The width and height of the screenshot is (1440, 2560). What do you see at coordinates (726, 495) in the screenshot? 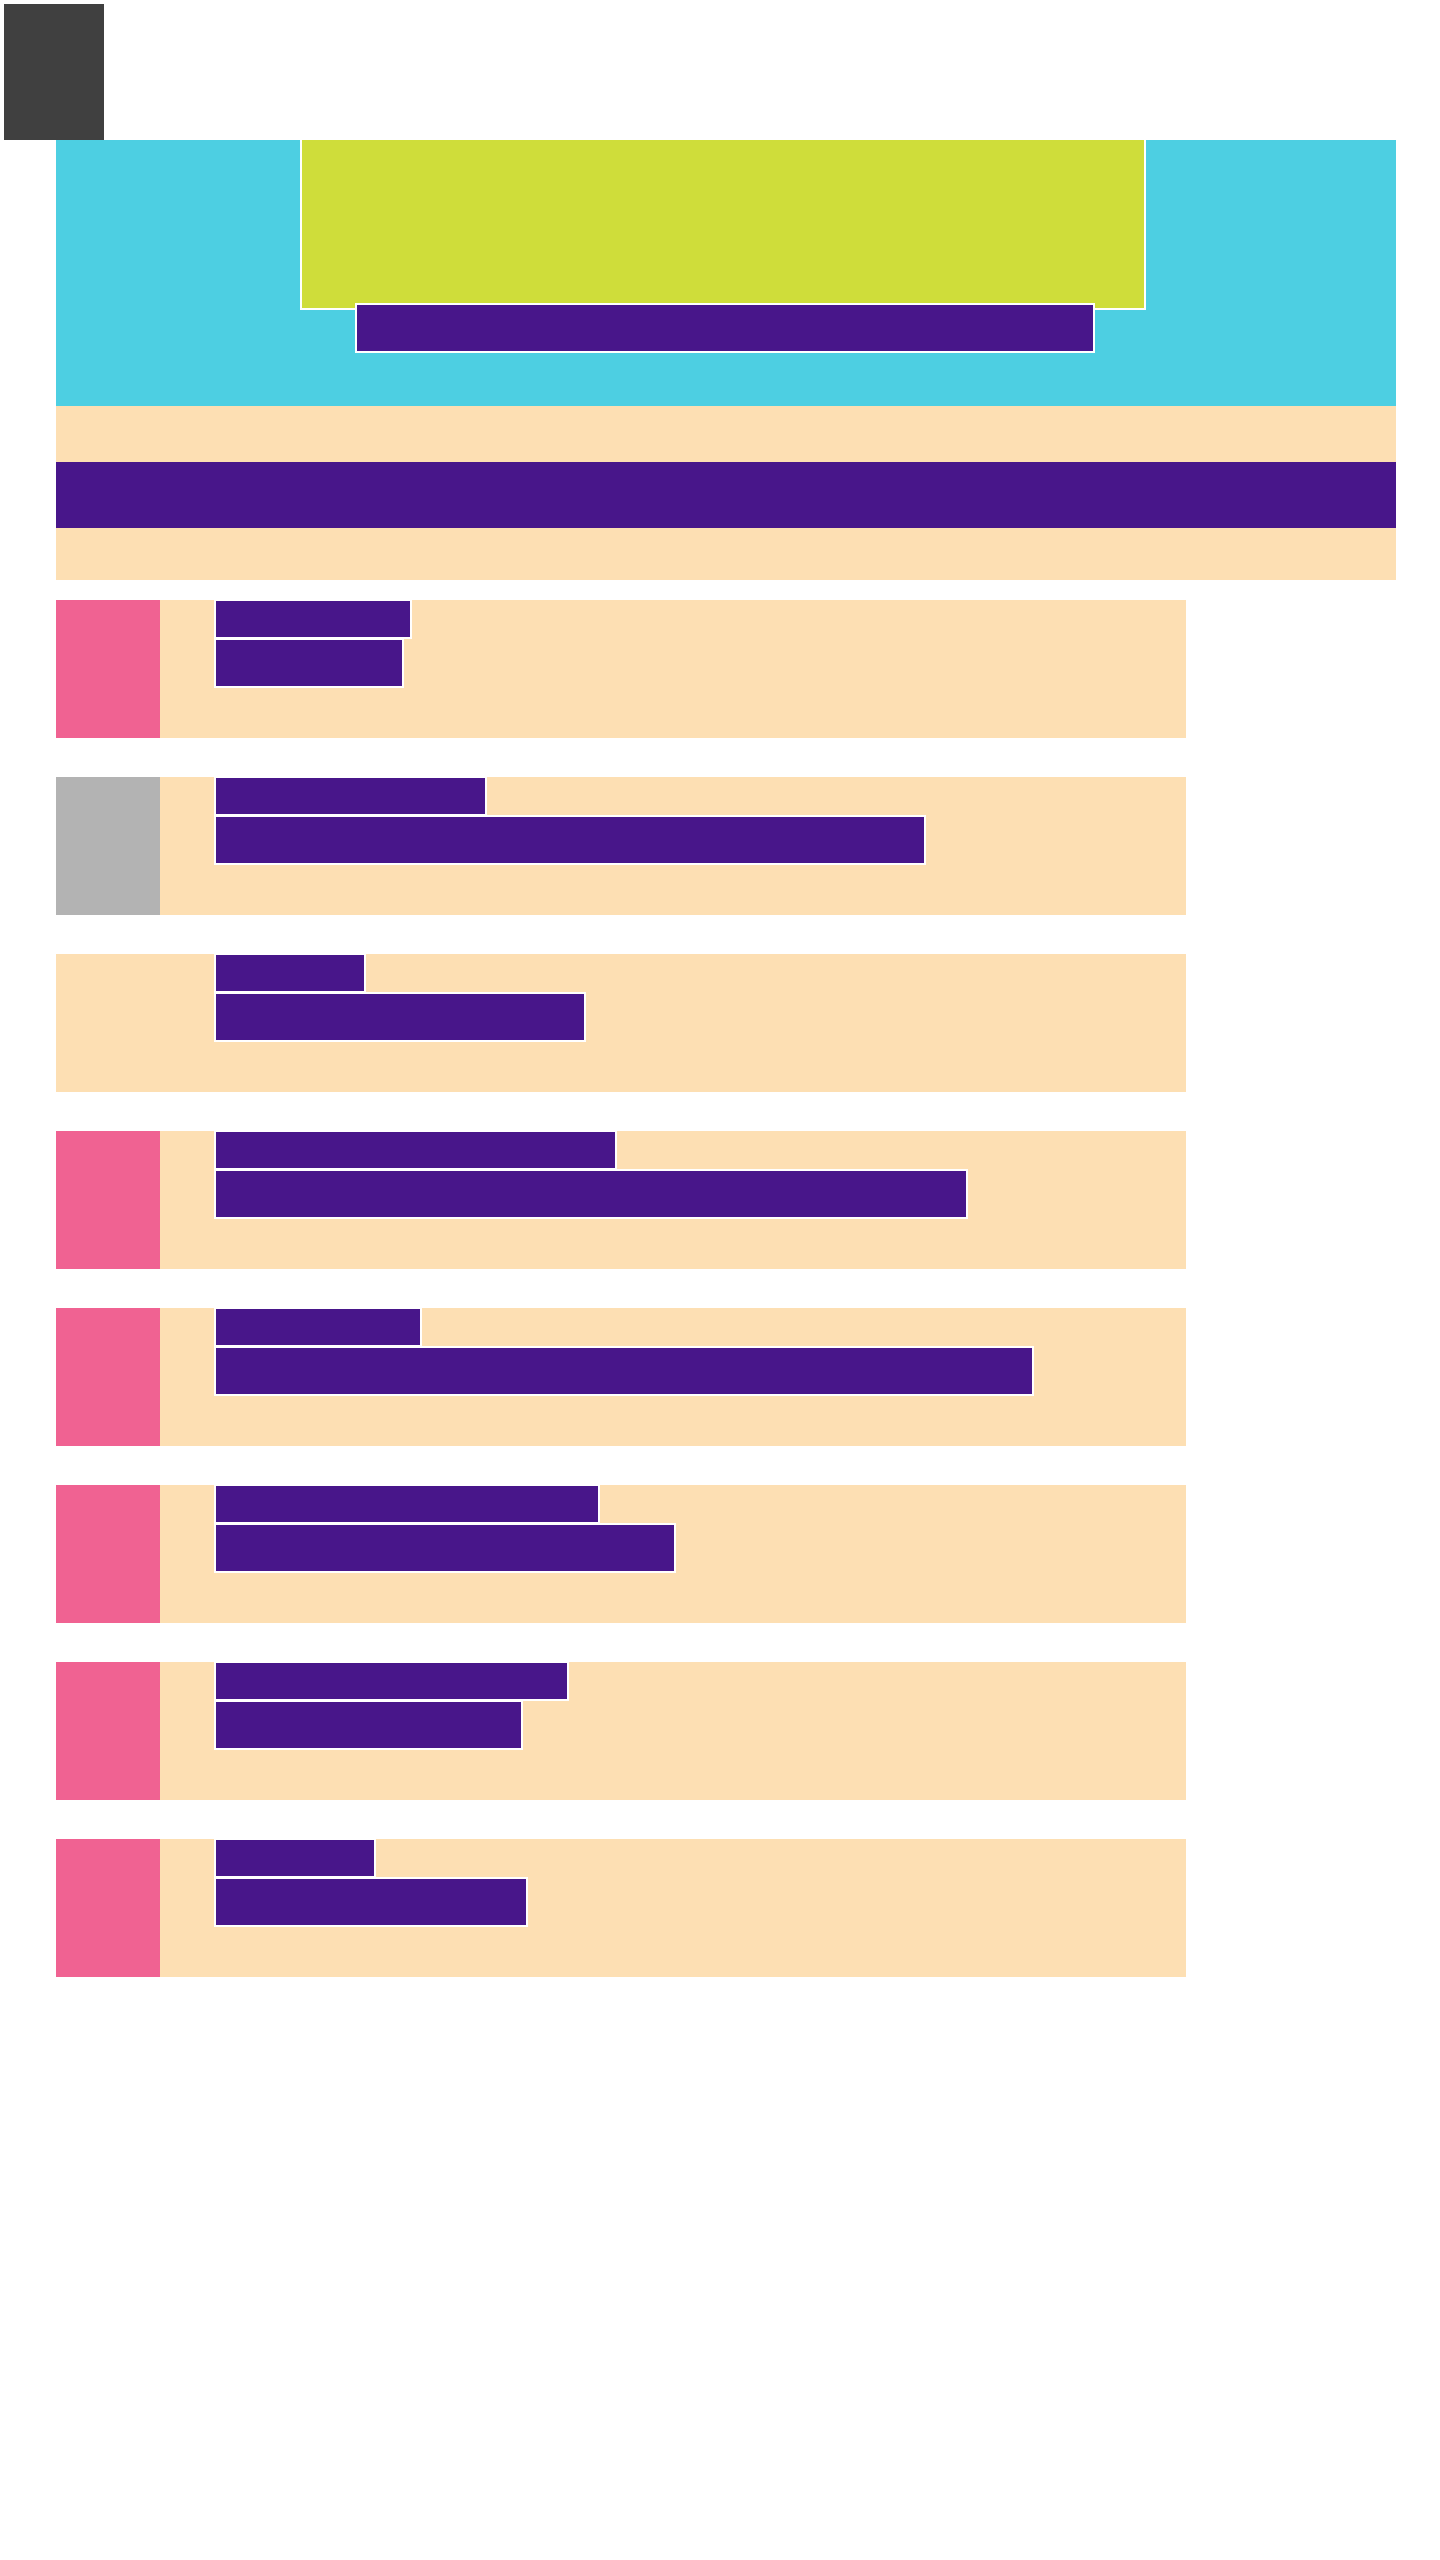
I see `section-heading-text` at bounding box center [726, 495].